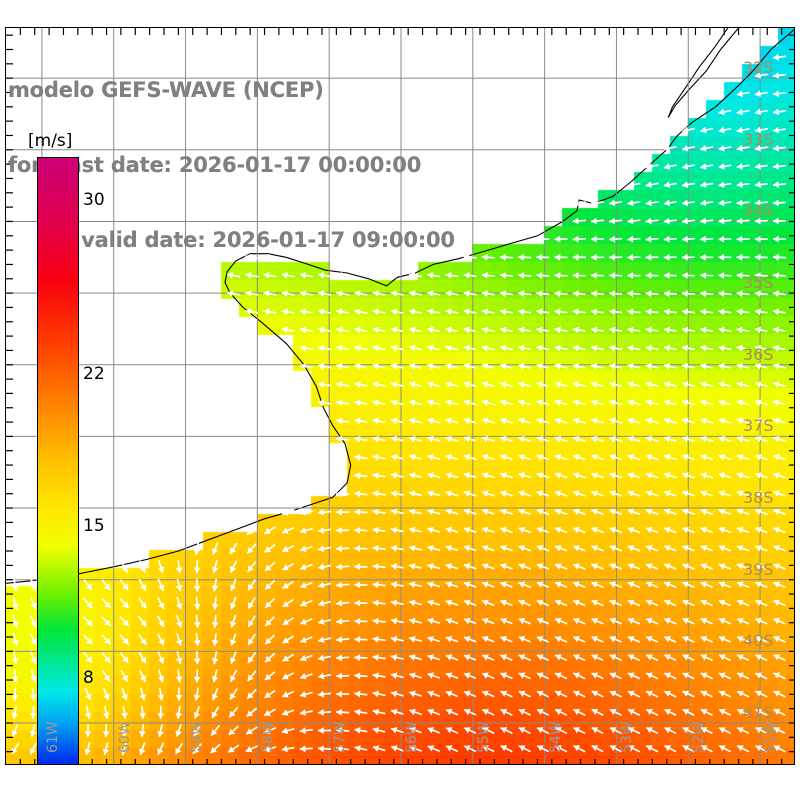 This screenshot has height=800, width=800. I want to click on lon-label-54W: 54W, so click(555, 737).